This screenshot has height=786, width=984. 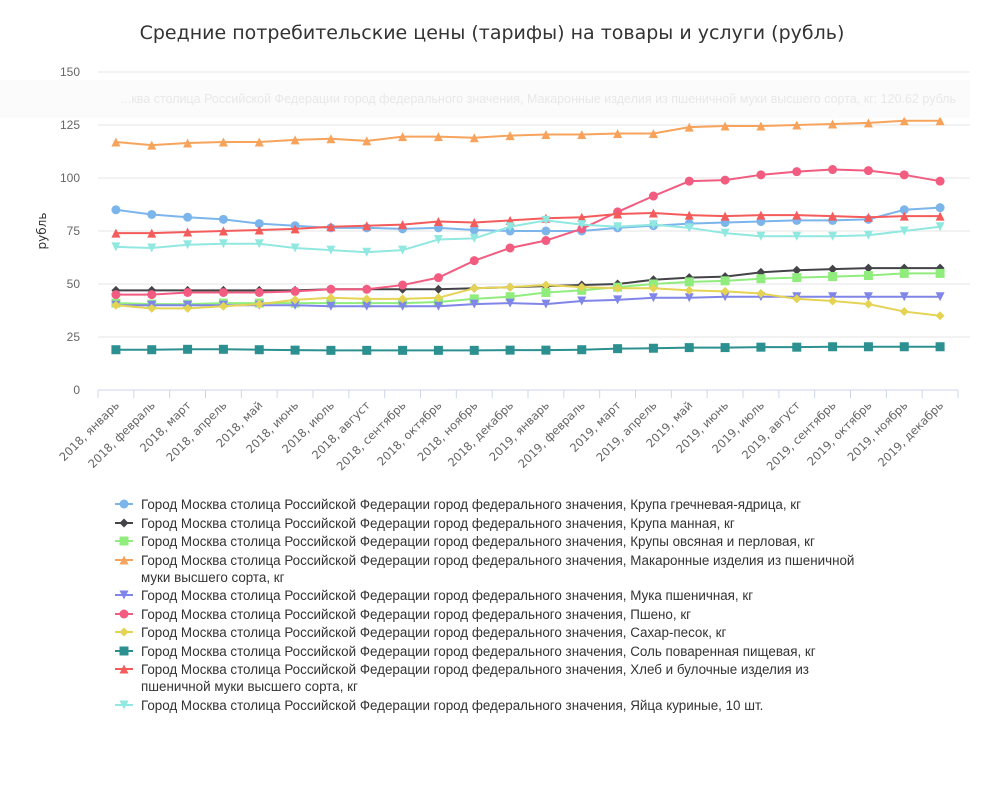 I want to click on x-tick-label: 2018, январь, so click(x=89, y=431).